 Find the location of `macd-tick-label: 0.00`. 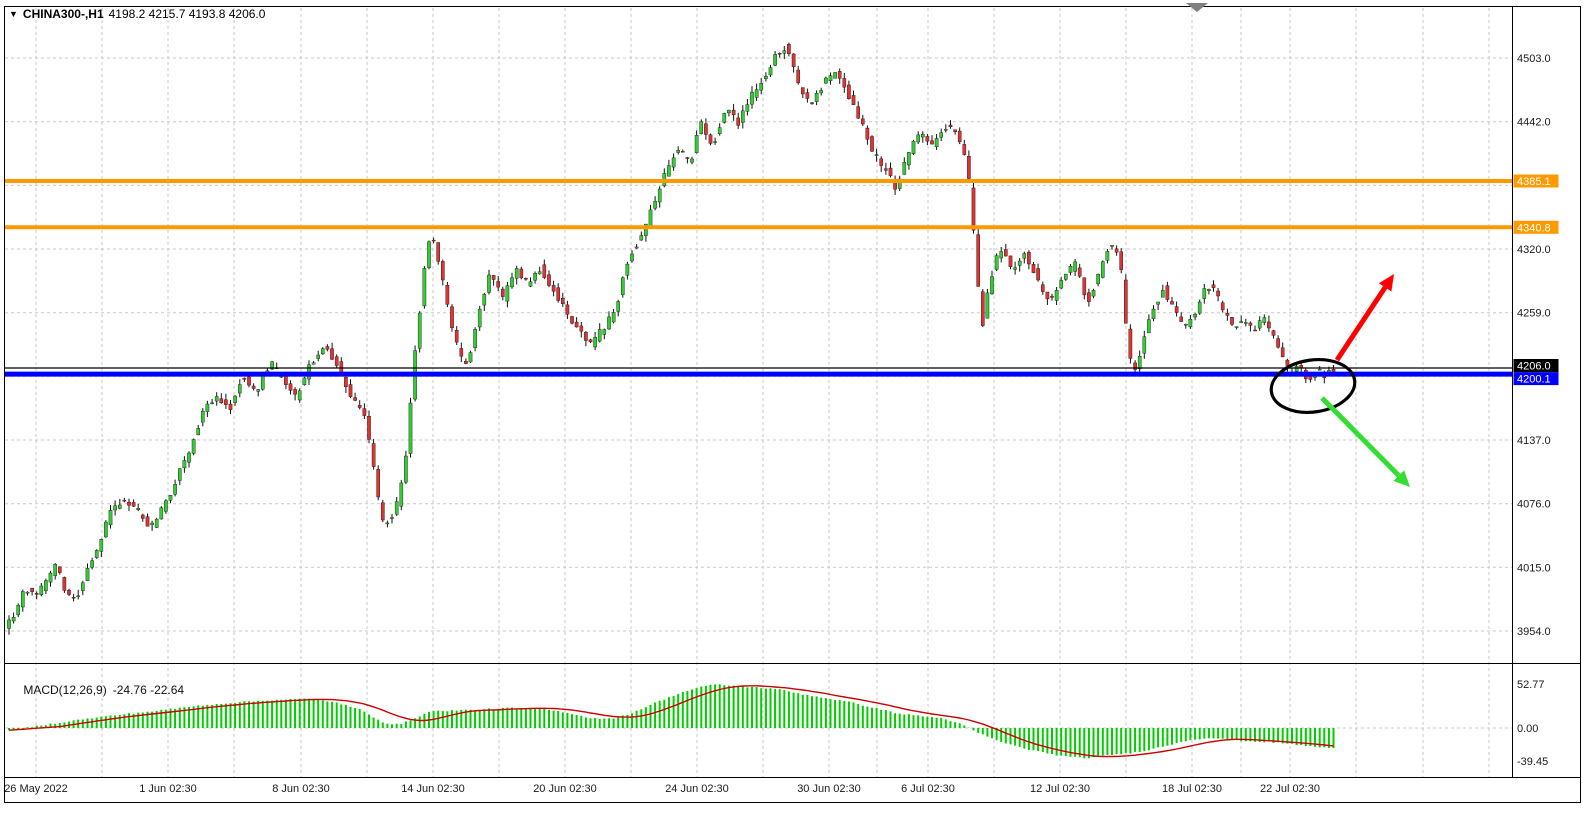

macd-tick-label: 0.00 is located at coordinates (1527, 729).